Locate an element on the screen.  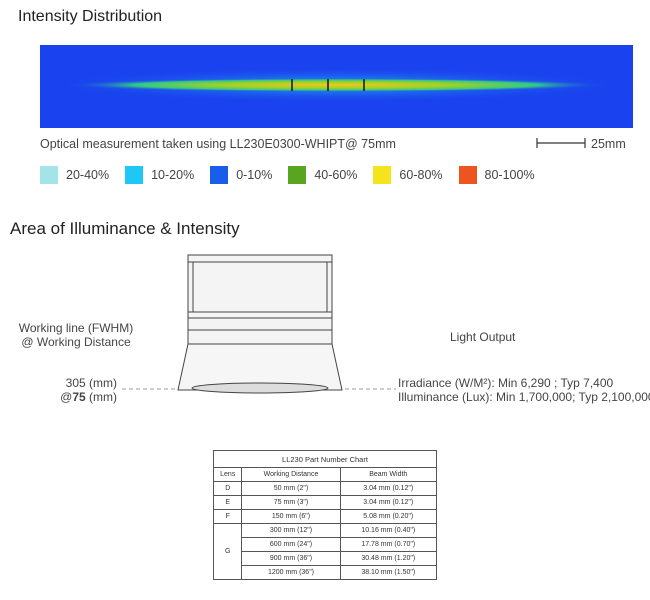
working-line-label: Working line (FWHM) @ Working Distance is located at coordinates (76, 335).